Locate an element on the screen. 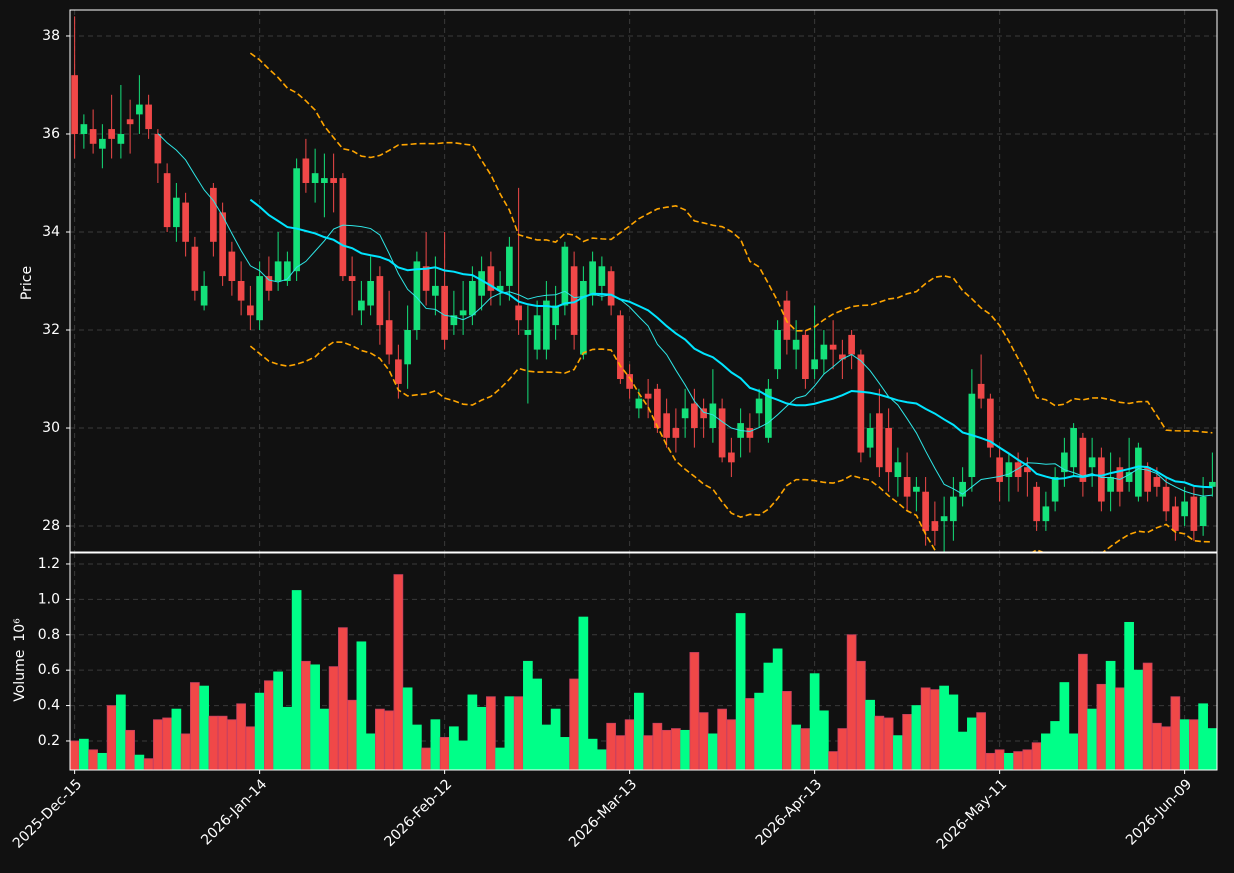  volume-tick-label: 1.2 is located at coordinates (49, 564).